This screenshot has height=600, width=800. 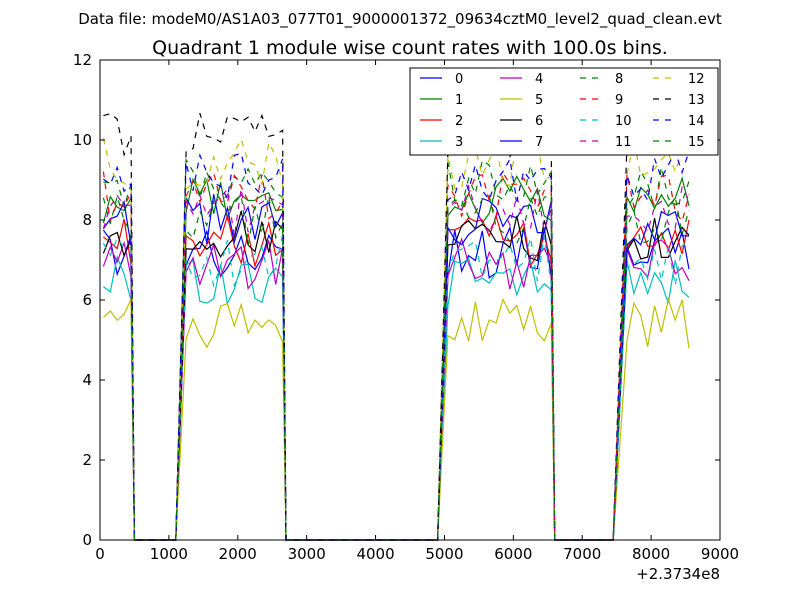 I want to click on legend-label-0: 0, so click(x=459, y=79).